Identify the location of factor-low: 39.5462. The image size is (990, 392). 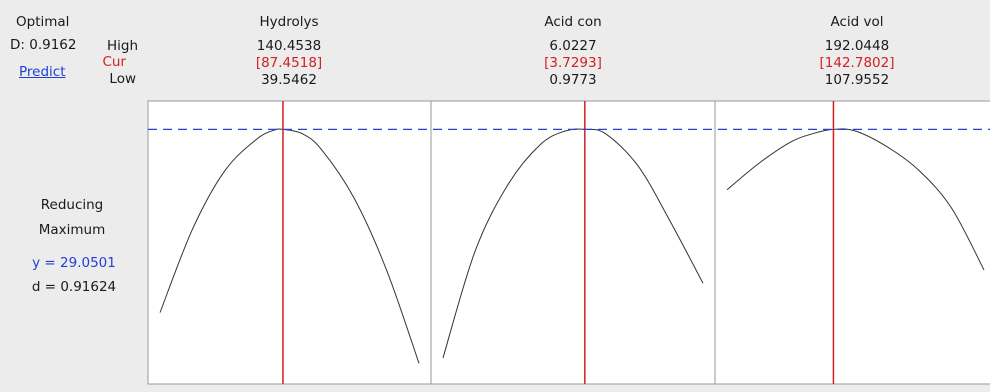
(289, 80).